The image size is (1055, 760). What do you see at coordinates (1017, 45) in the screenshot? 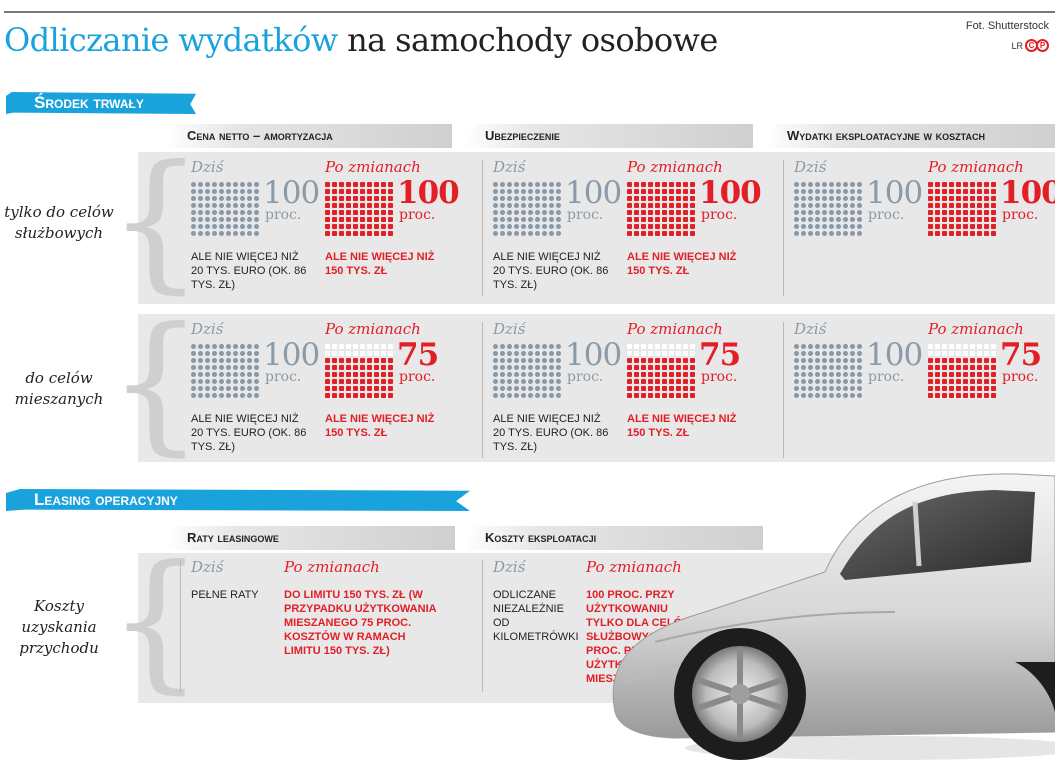
I see `author-initials: LR` at bounding box center [1017, 45].